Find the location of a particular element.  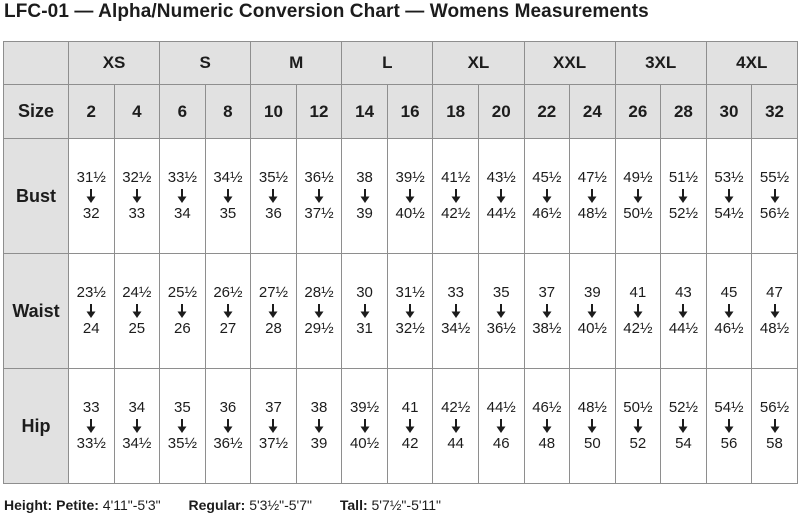

measurement-range-cell: 26½ 27 is located at coordinates (228, 311).